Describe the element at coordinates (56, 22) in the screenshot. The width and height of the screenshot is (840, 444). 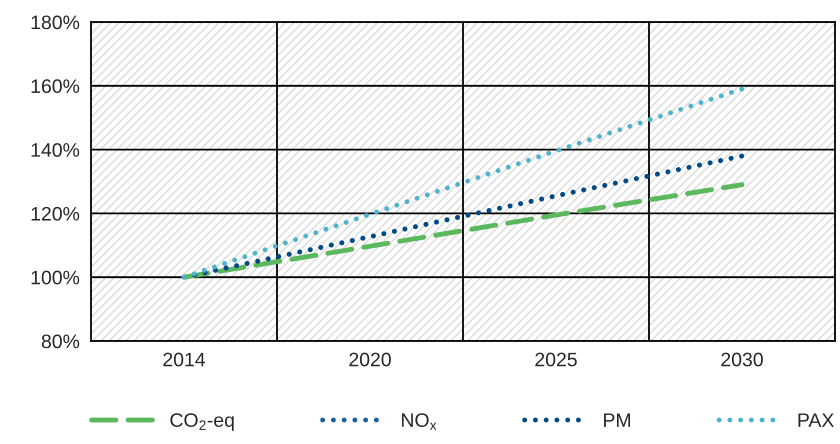
I see `y-tick-label: 180%` at that location.